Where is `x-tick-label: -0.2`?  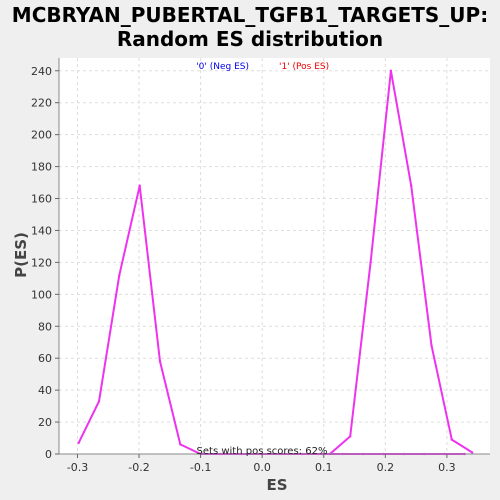 x-tick-label: -0.2 is located at coordinates (138, 467).